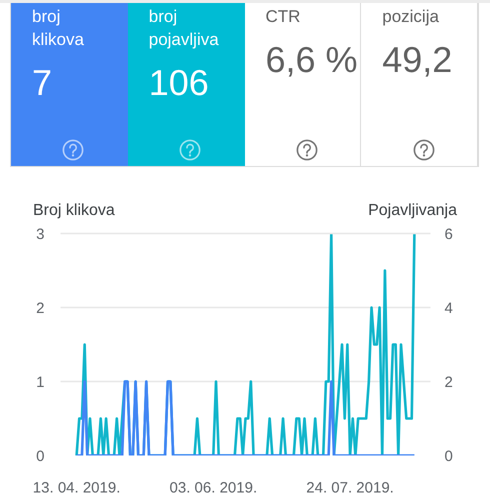  Describe the element at coordinates (448, 382) in the screenshot. I see `y2-tick-label: 2` at that location.